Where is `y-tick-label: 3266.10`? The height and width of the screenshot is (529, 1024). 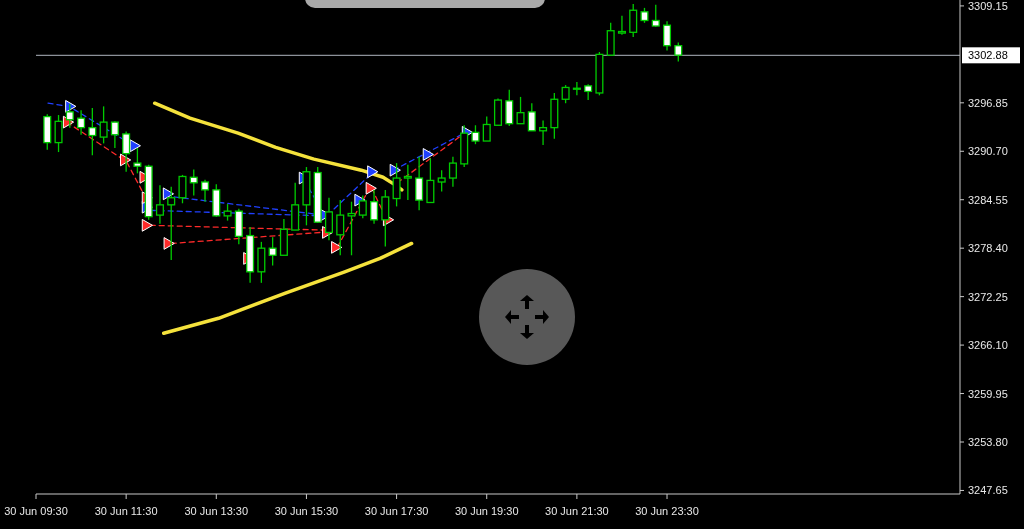 y-tick-label: 3266.10 is located at coordinates (988, 345).